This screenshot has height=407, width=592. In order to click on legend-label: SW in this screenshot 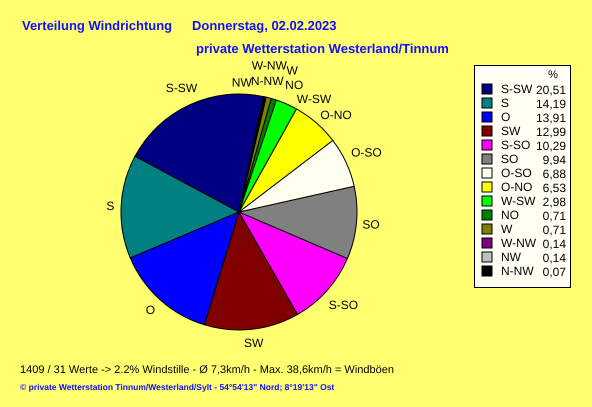, I will do `click(511, 131)`.